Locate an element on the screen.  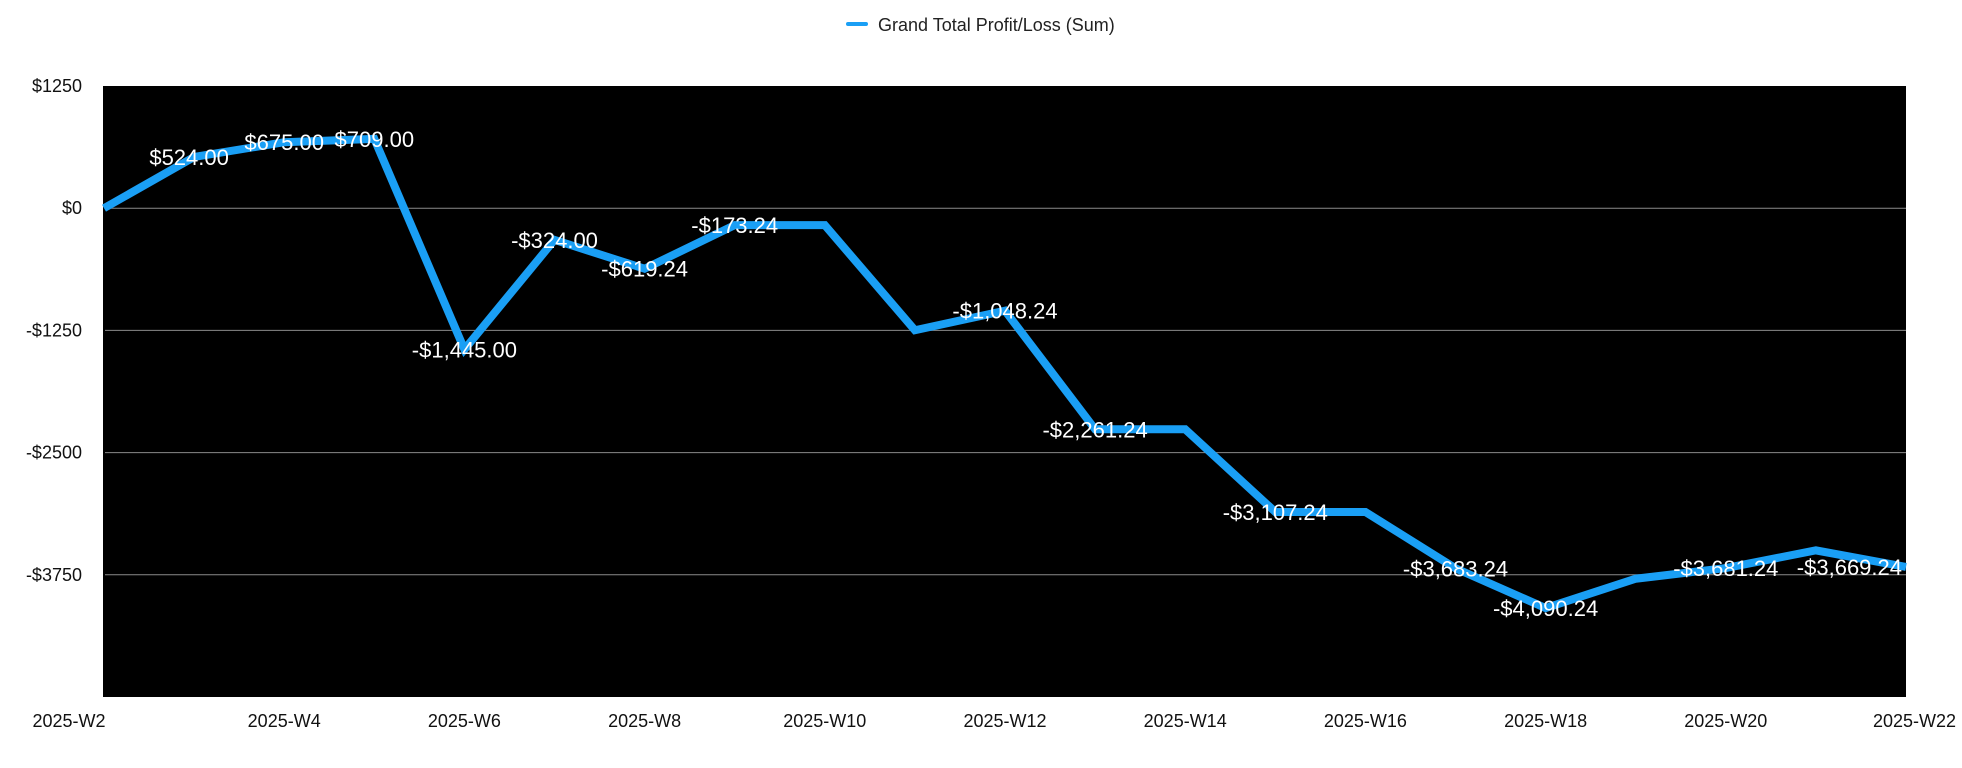
x-tick-label: 2025-W22 is located at coordinates (1914, 721).